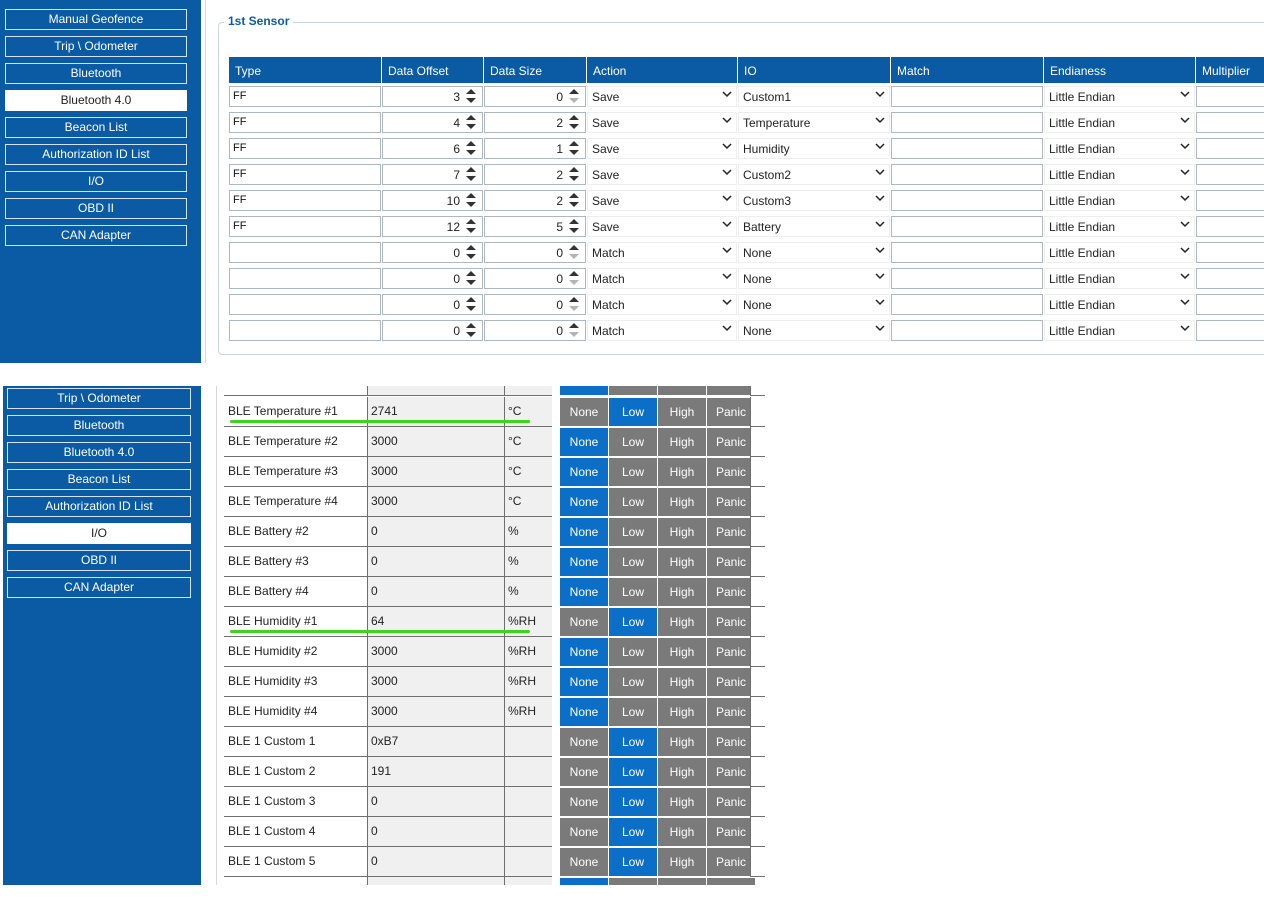 This screenshot has height=898, width=1264. I want to click on sidebar-item-beacon-list: Beacon List, so click(99, 479).